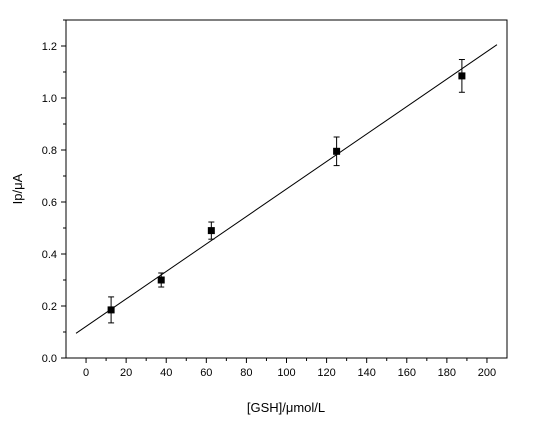 The image size is (541, 424). Describe the element at coordinates (407, 373) in the screenshot. I see `x-tick-label: 160` at that location.